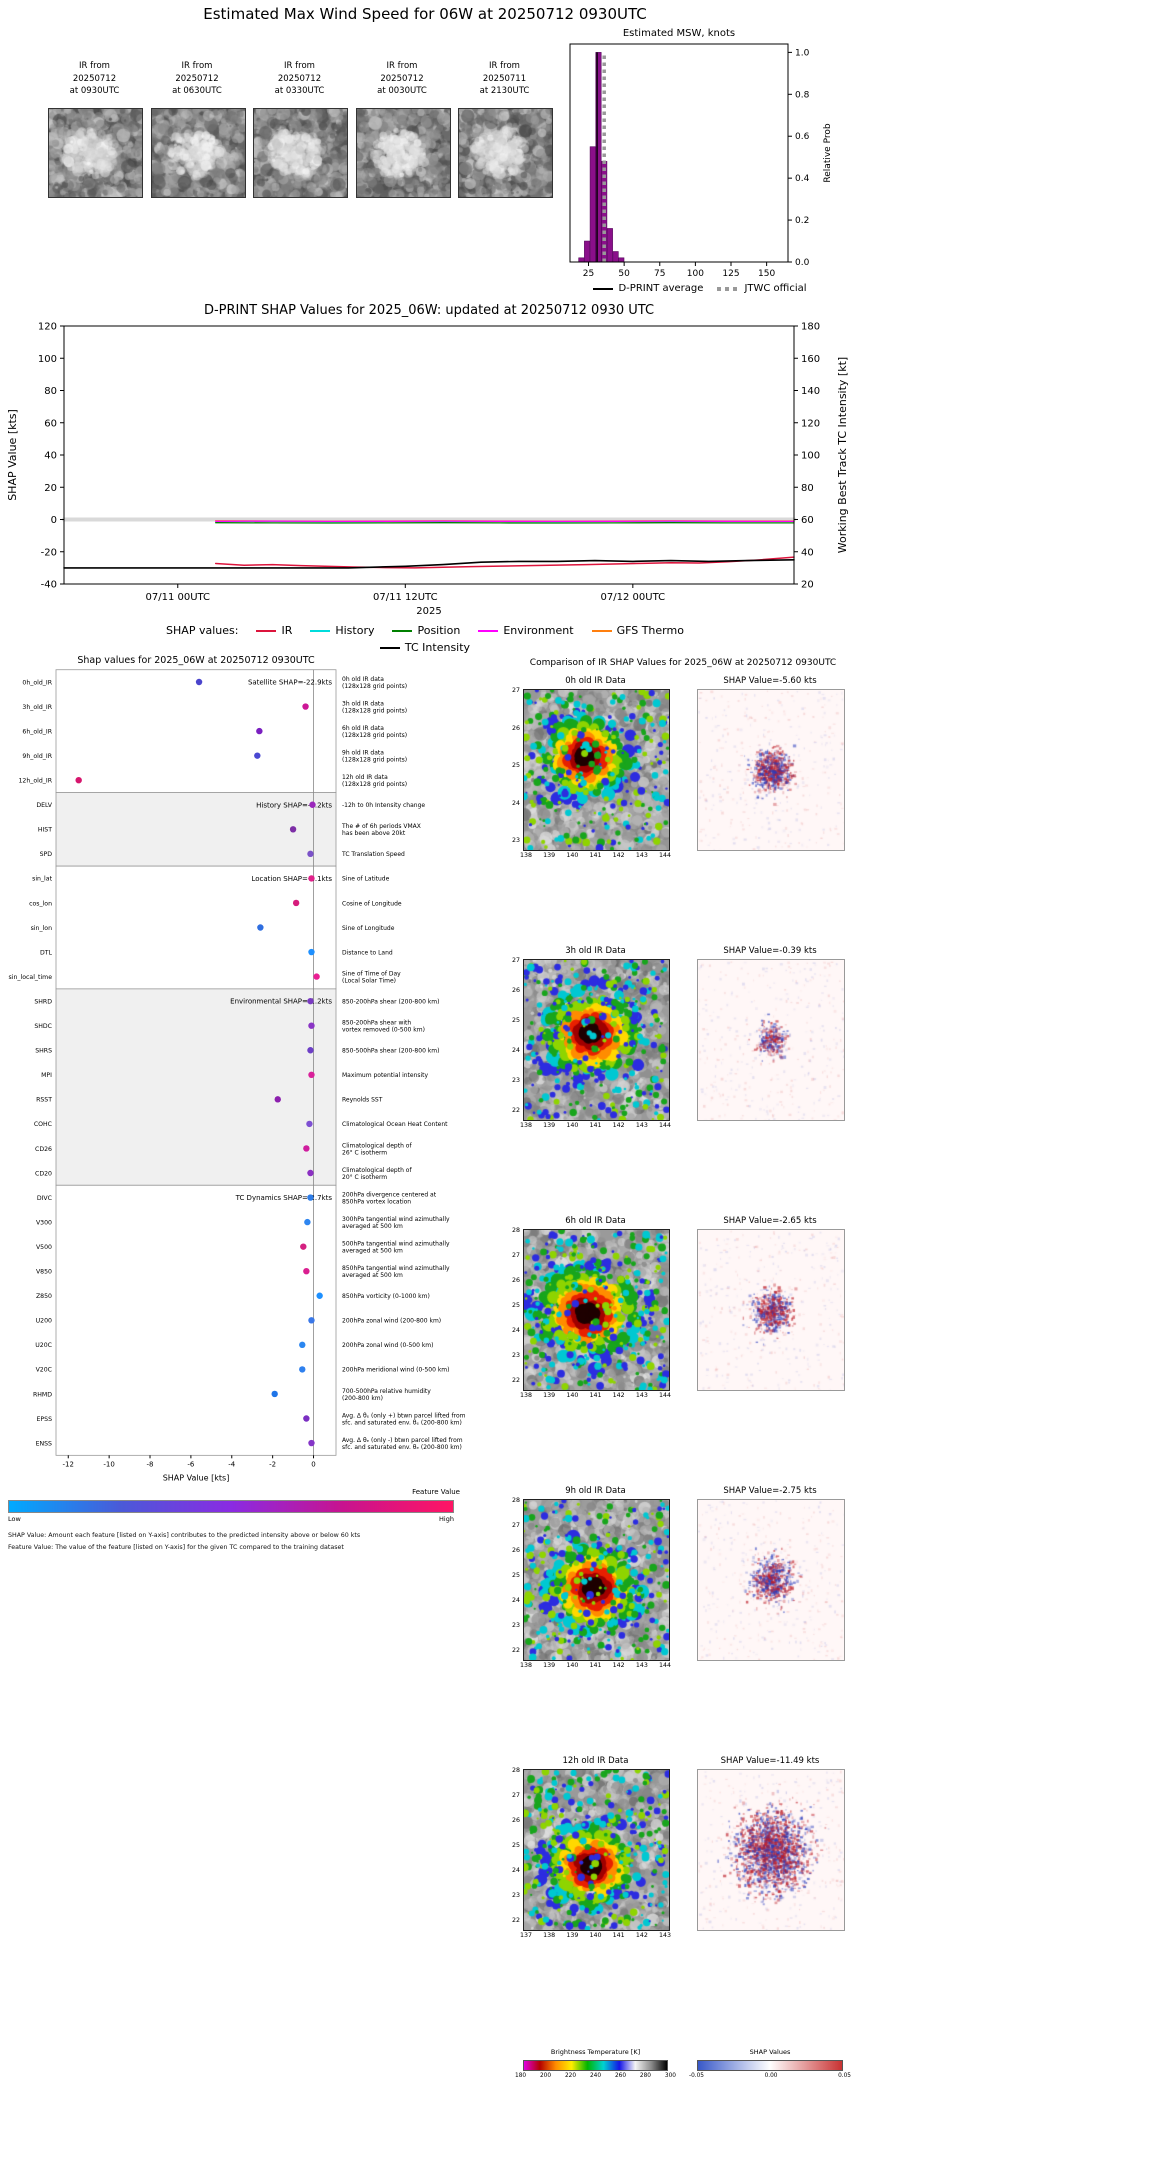  What do you see at coordinates (549, 1125) in the screenshot?
I see `lon-tick-label: 139` at bounding box center [549, 1125].